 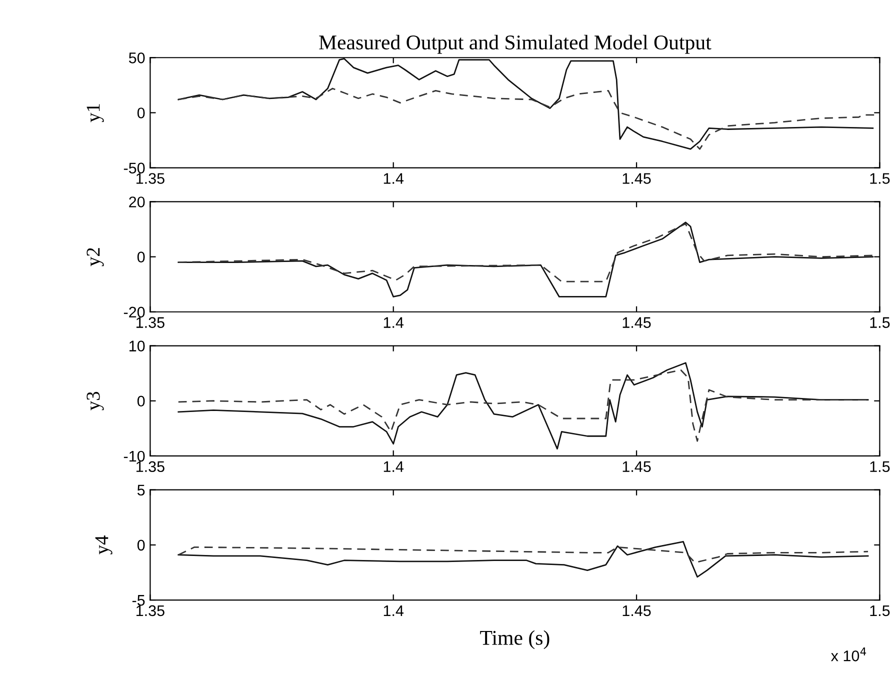 What do you see at coordinates (103, 545) in the screenshot?
I see `y-axis-title: y4` at bounding box center [103, 545].